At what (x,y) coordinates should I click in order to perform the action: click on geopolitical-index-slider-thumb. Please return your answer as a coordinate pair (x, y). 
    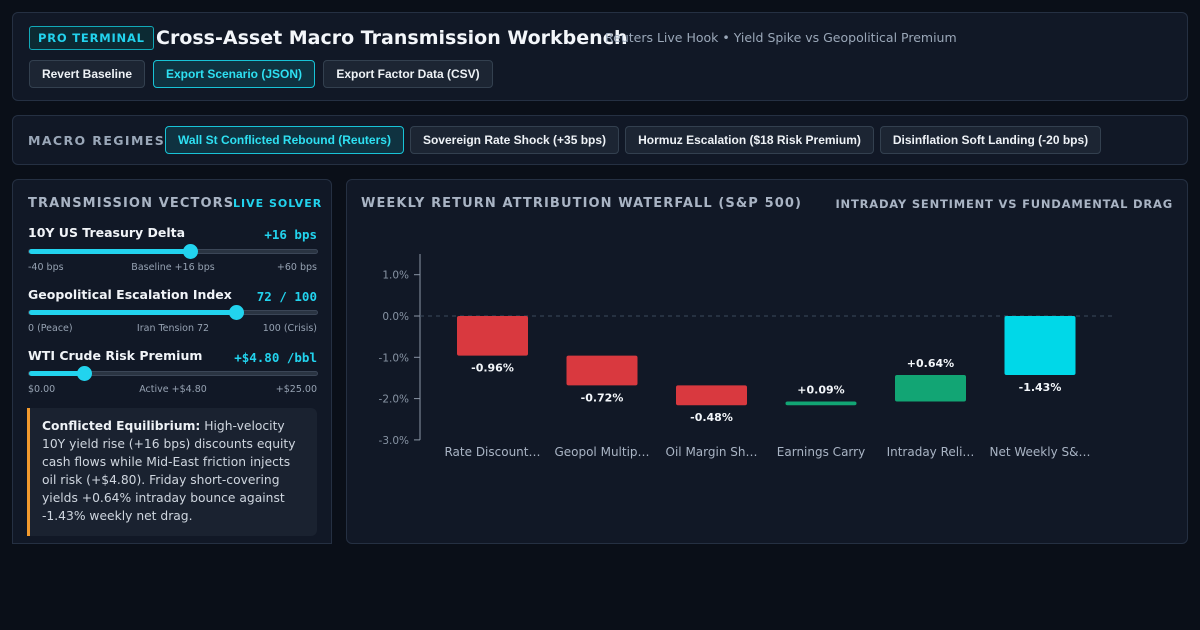
    Looking at the image, I should click on (237, 312).